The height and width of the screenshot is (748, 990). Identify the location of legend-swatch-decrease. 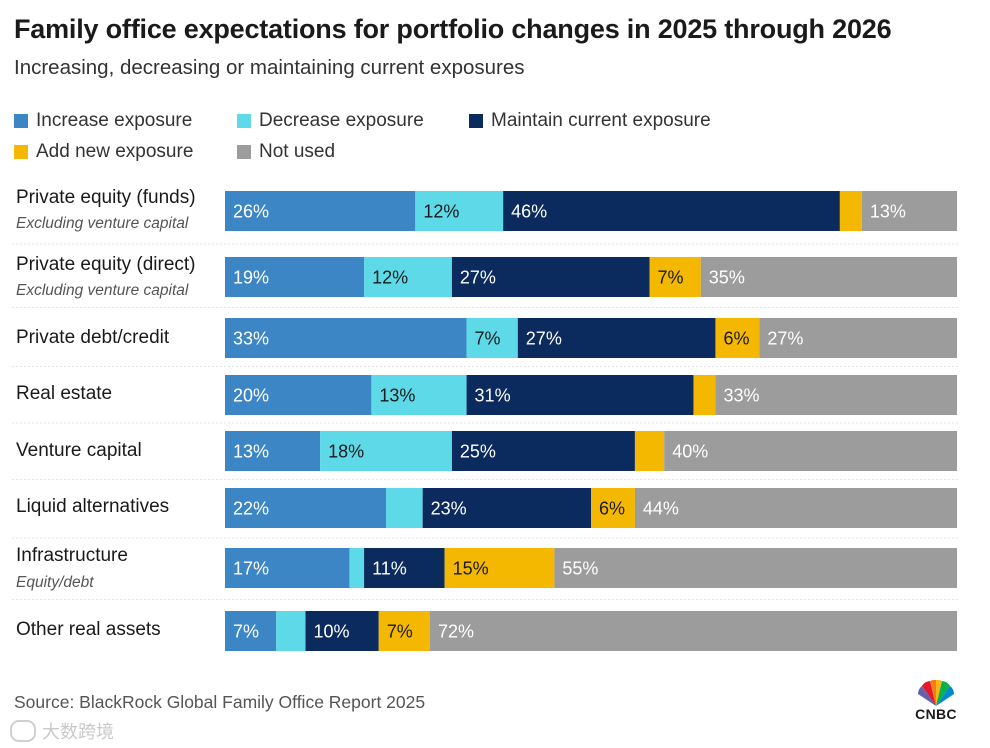
(244, 121).